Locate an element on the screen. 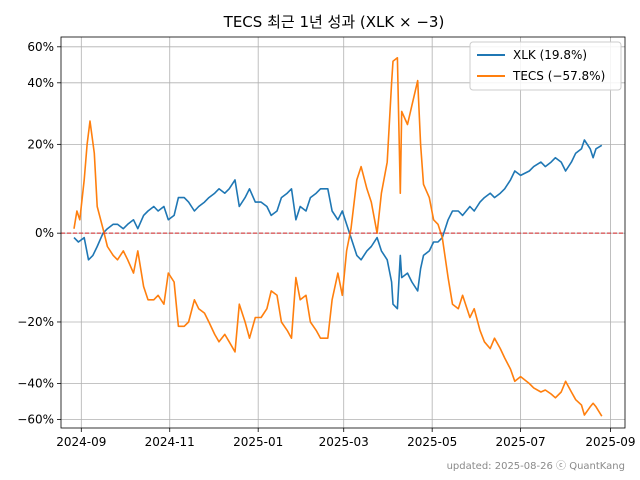 The height and width of the screenshot is (480, 640). x-tick-label: 2025-05 is located at coordinates (432, 442).